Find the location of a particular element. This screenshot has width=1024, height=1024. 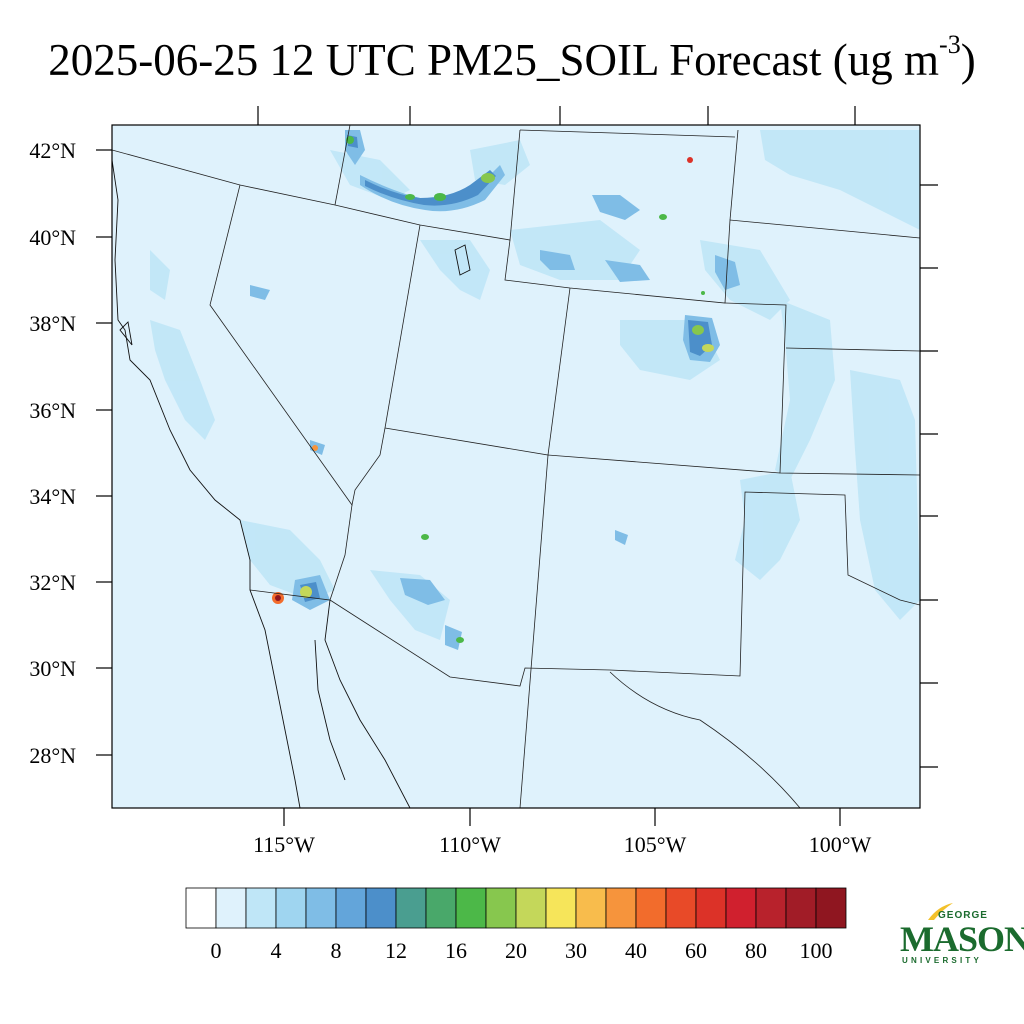

colorbar-label: 40 is located at coordinates (636, 950).